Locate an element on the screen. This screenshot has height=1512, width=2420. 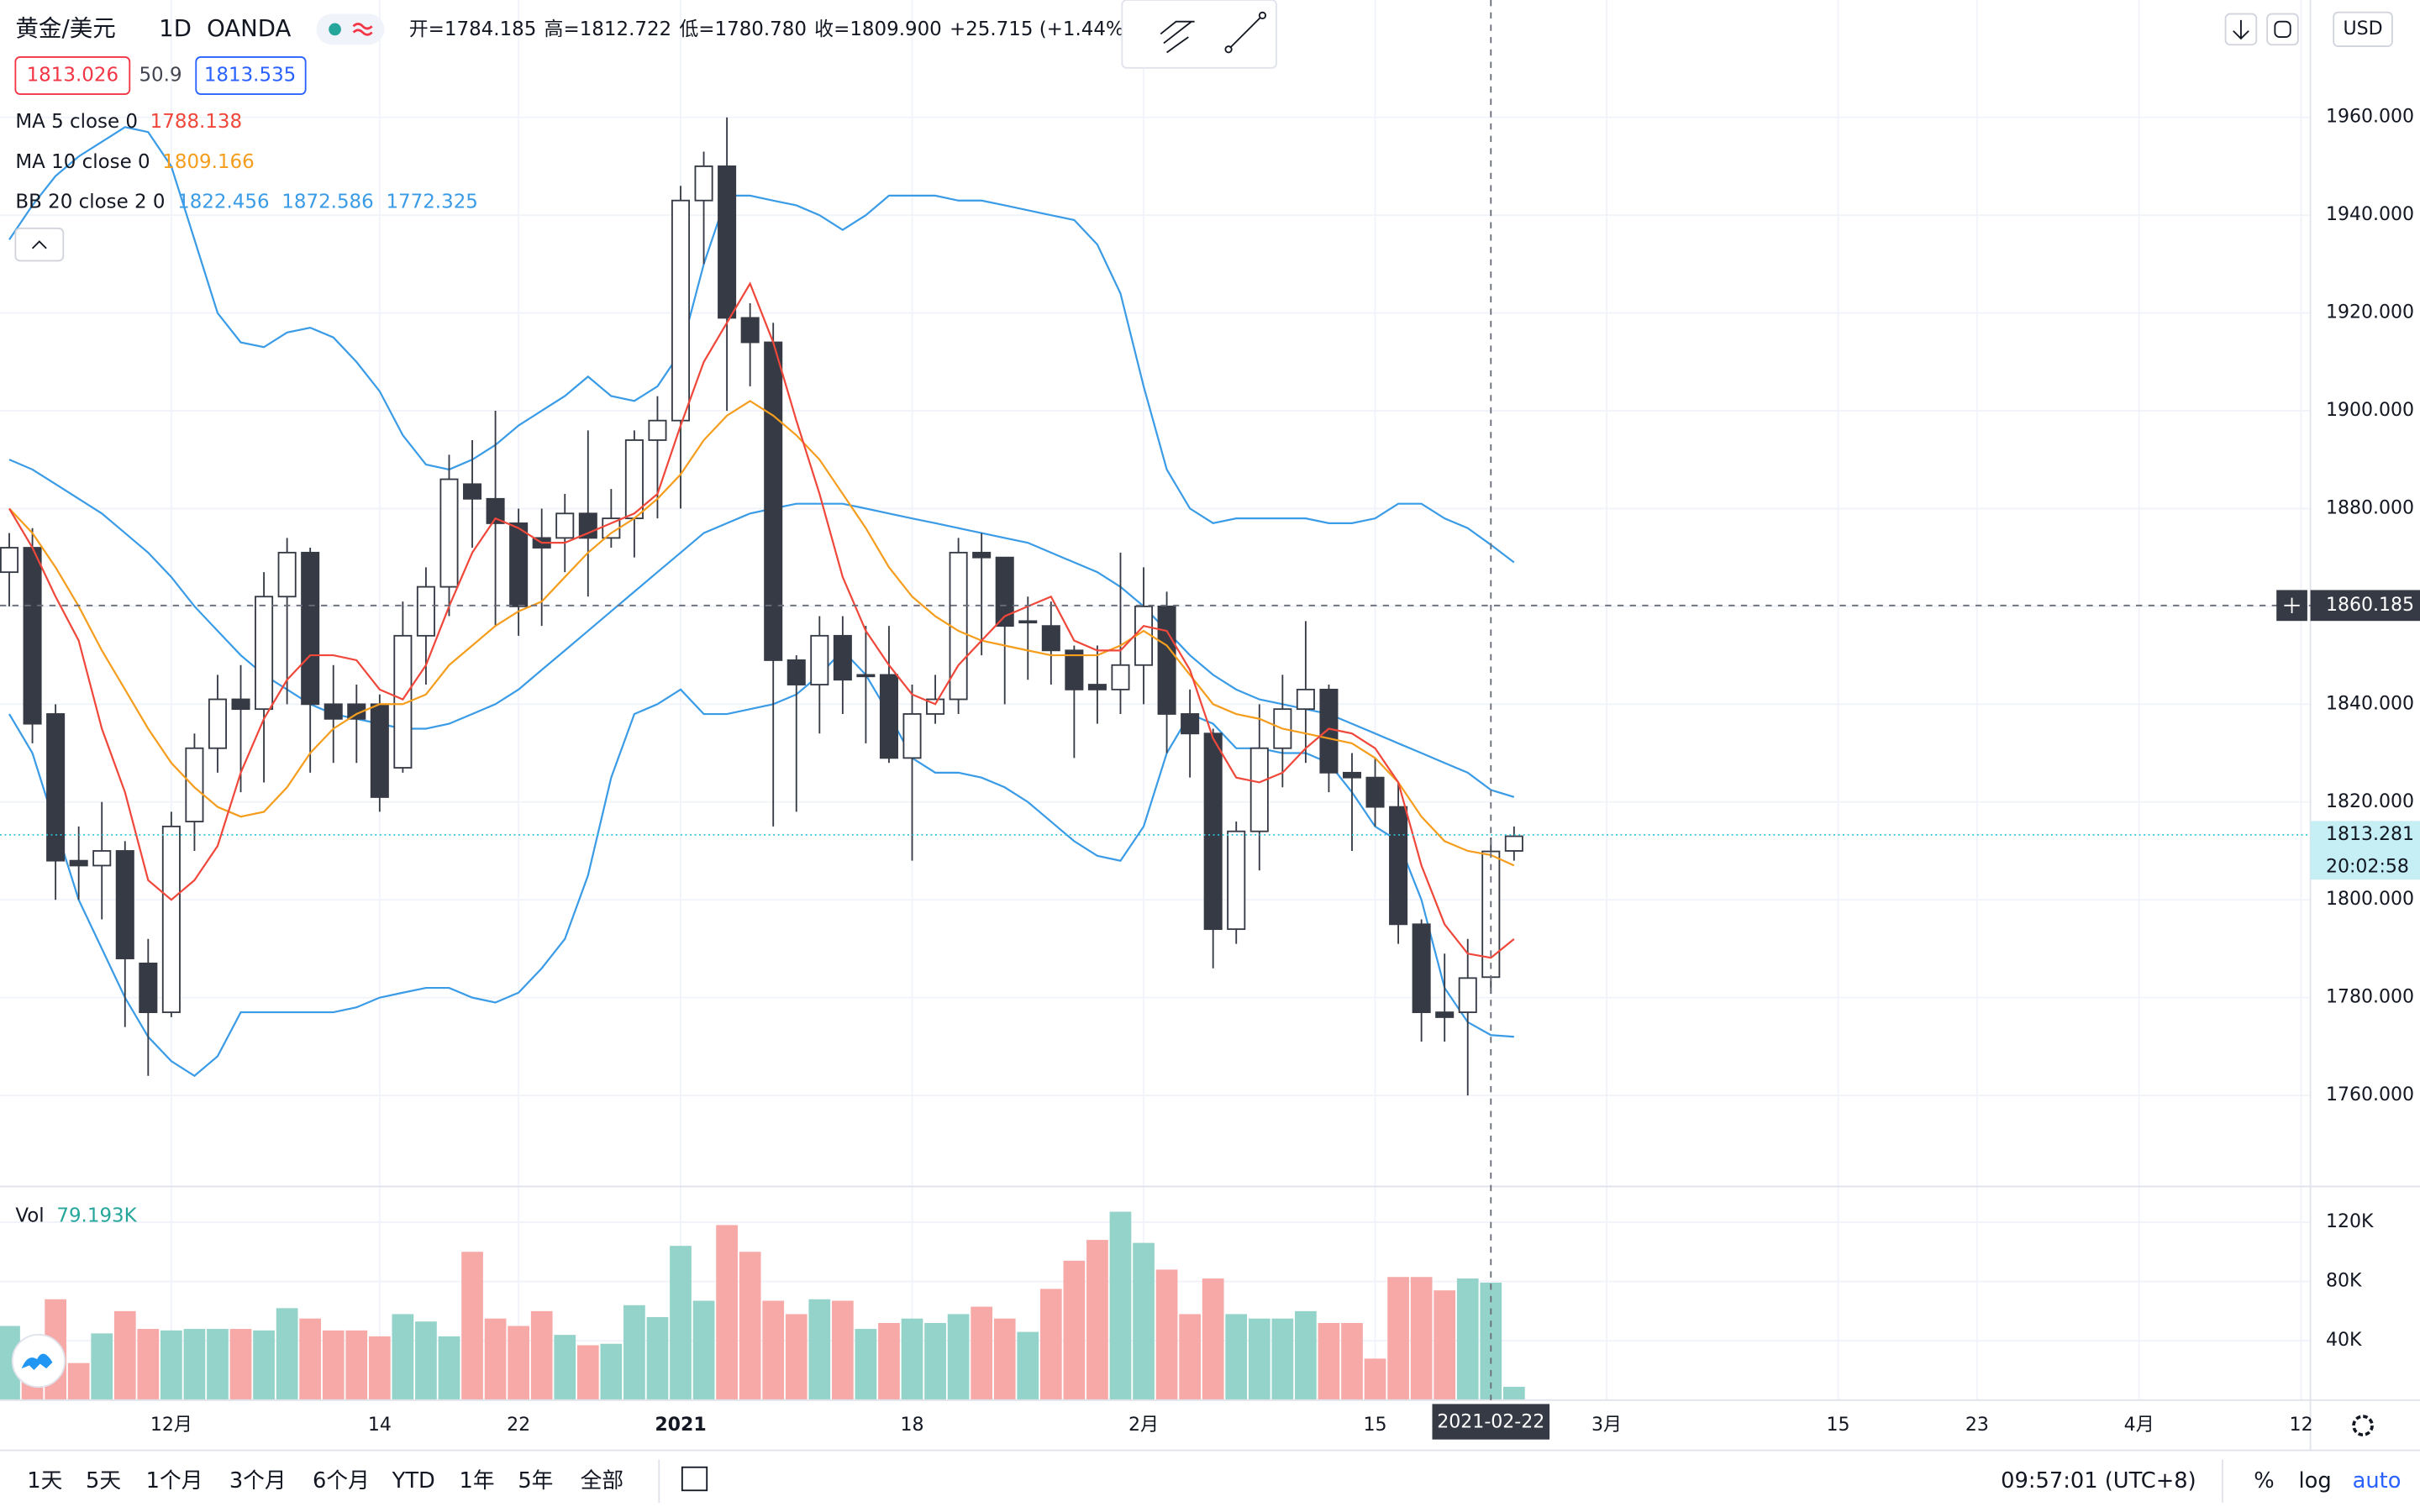
symbol-title: 黄金/美元 is located at coordinates (65, 28).